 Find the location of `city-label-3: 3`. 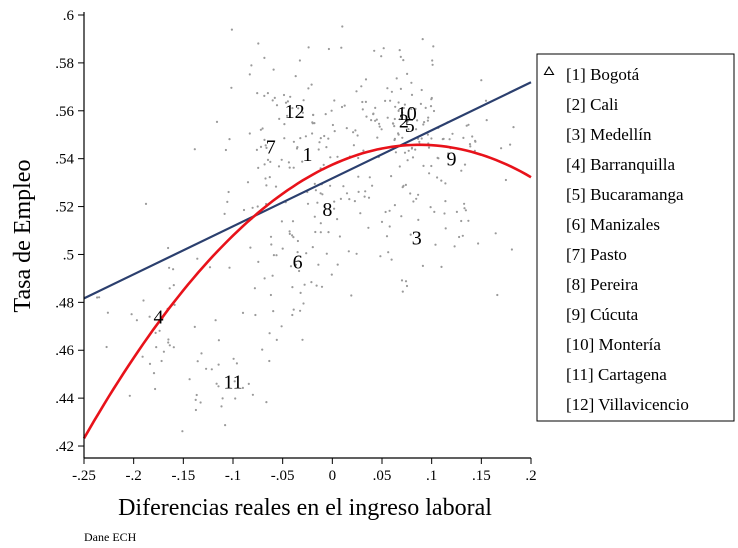

city-label-3: 3 is located at coordinates (417, 239).